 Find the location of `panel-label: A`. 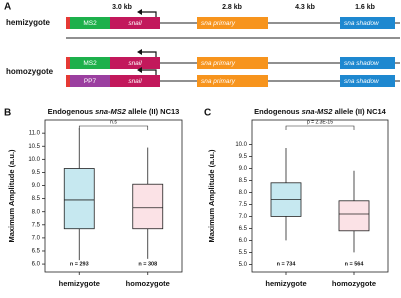

panel-label: A is located at coordinates (7, 7).